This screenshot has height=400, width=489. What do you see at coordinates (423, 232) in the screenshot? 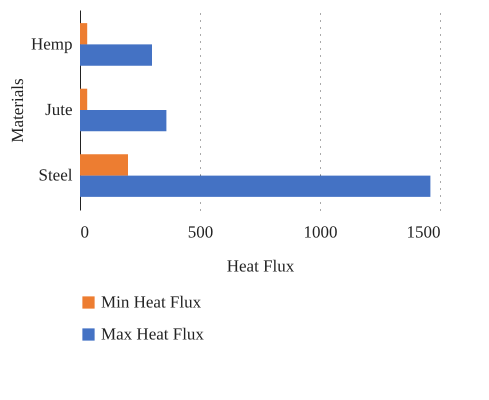
I see `x-tick-label: 1500` at bounding box center [423, 232].